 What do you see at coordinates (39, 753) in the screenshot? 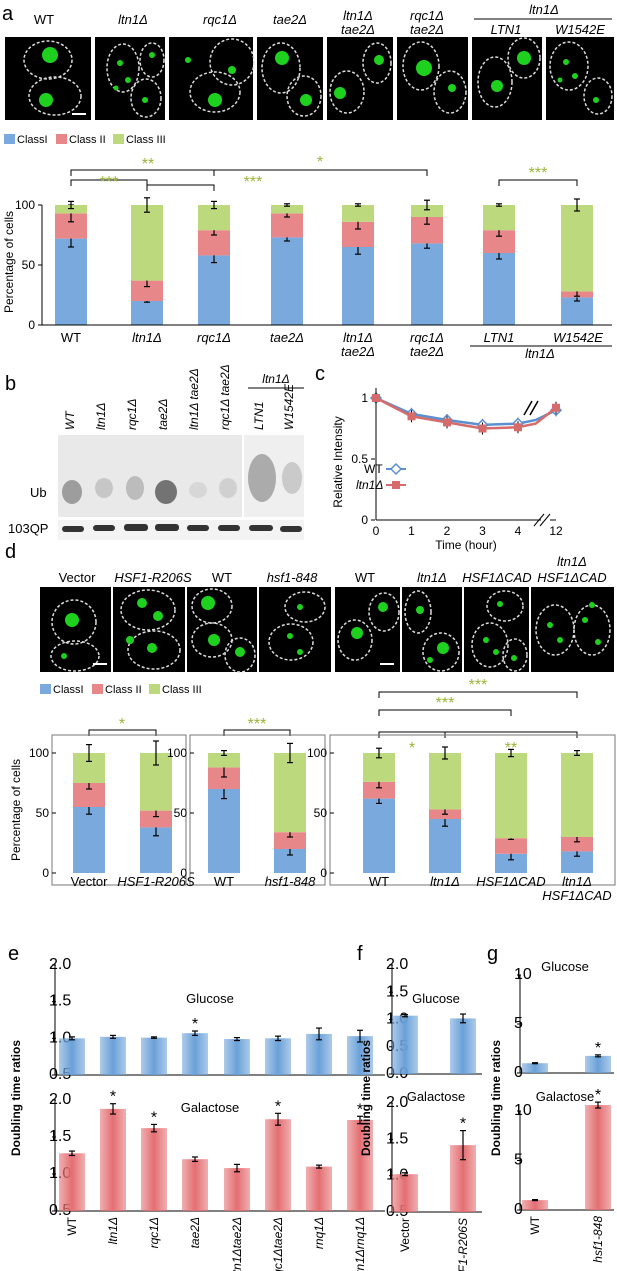
I see `d1-ytick-label-2: 100` at bounding box center [39, 753].